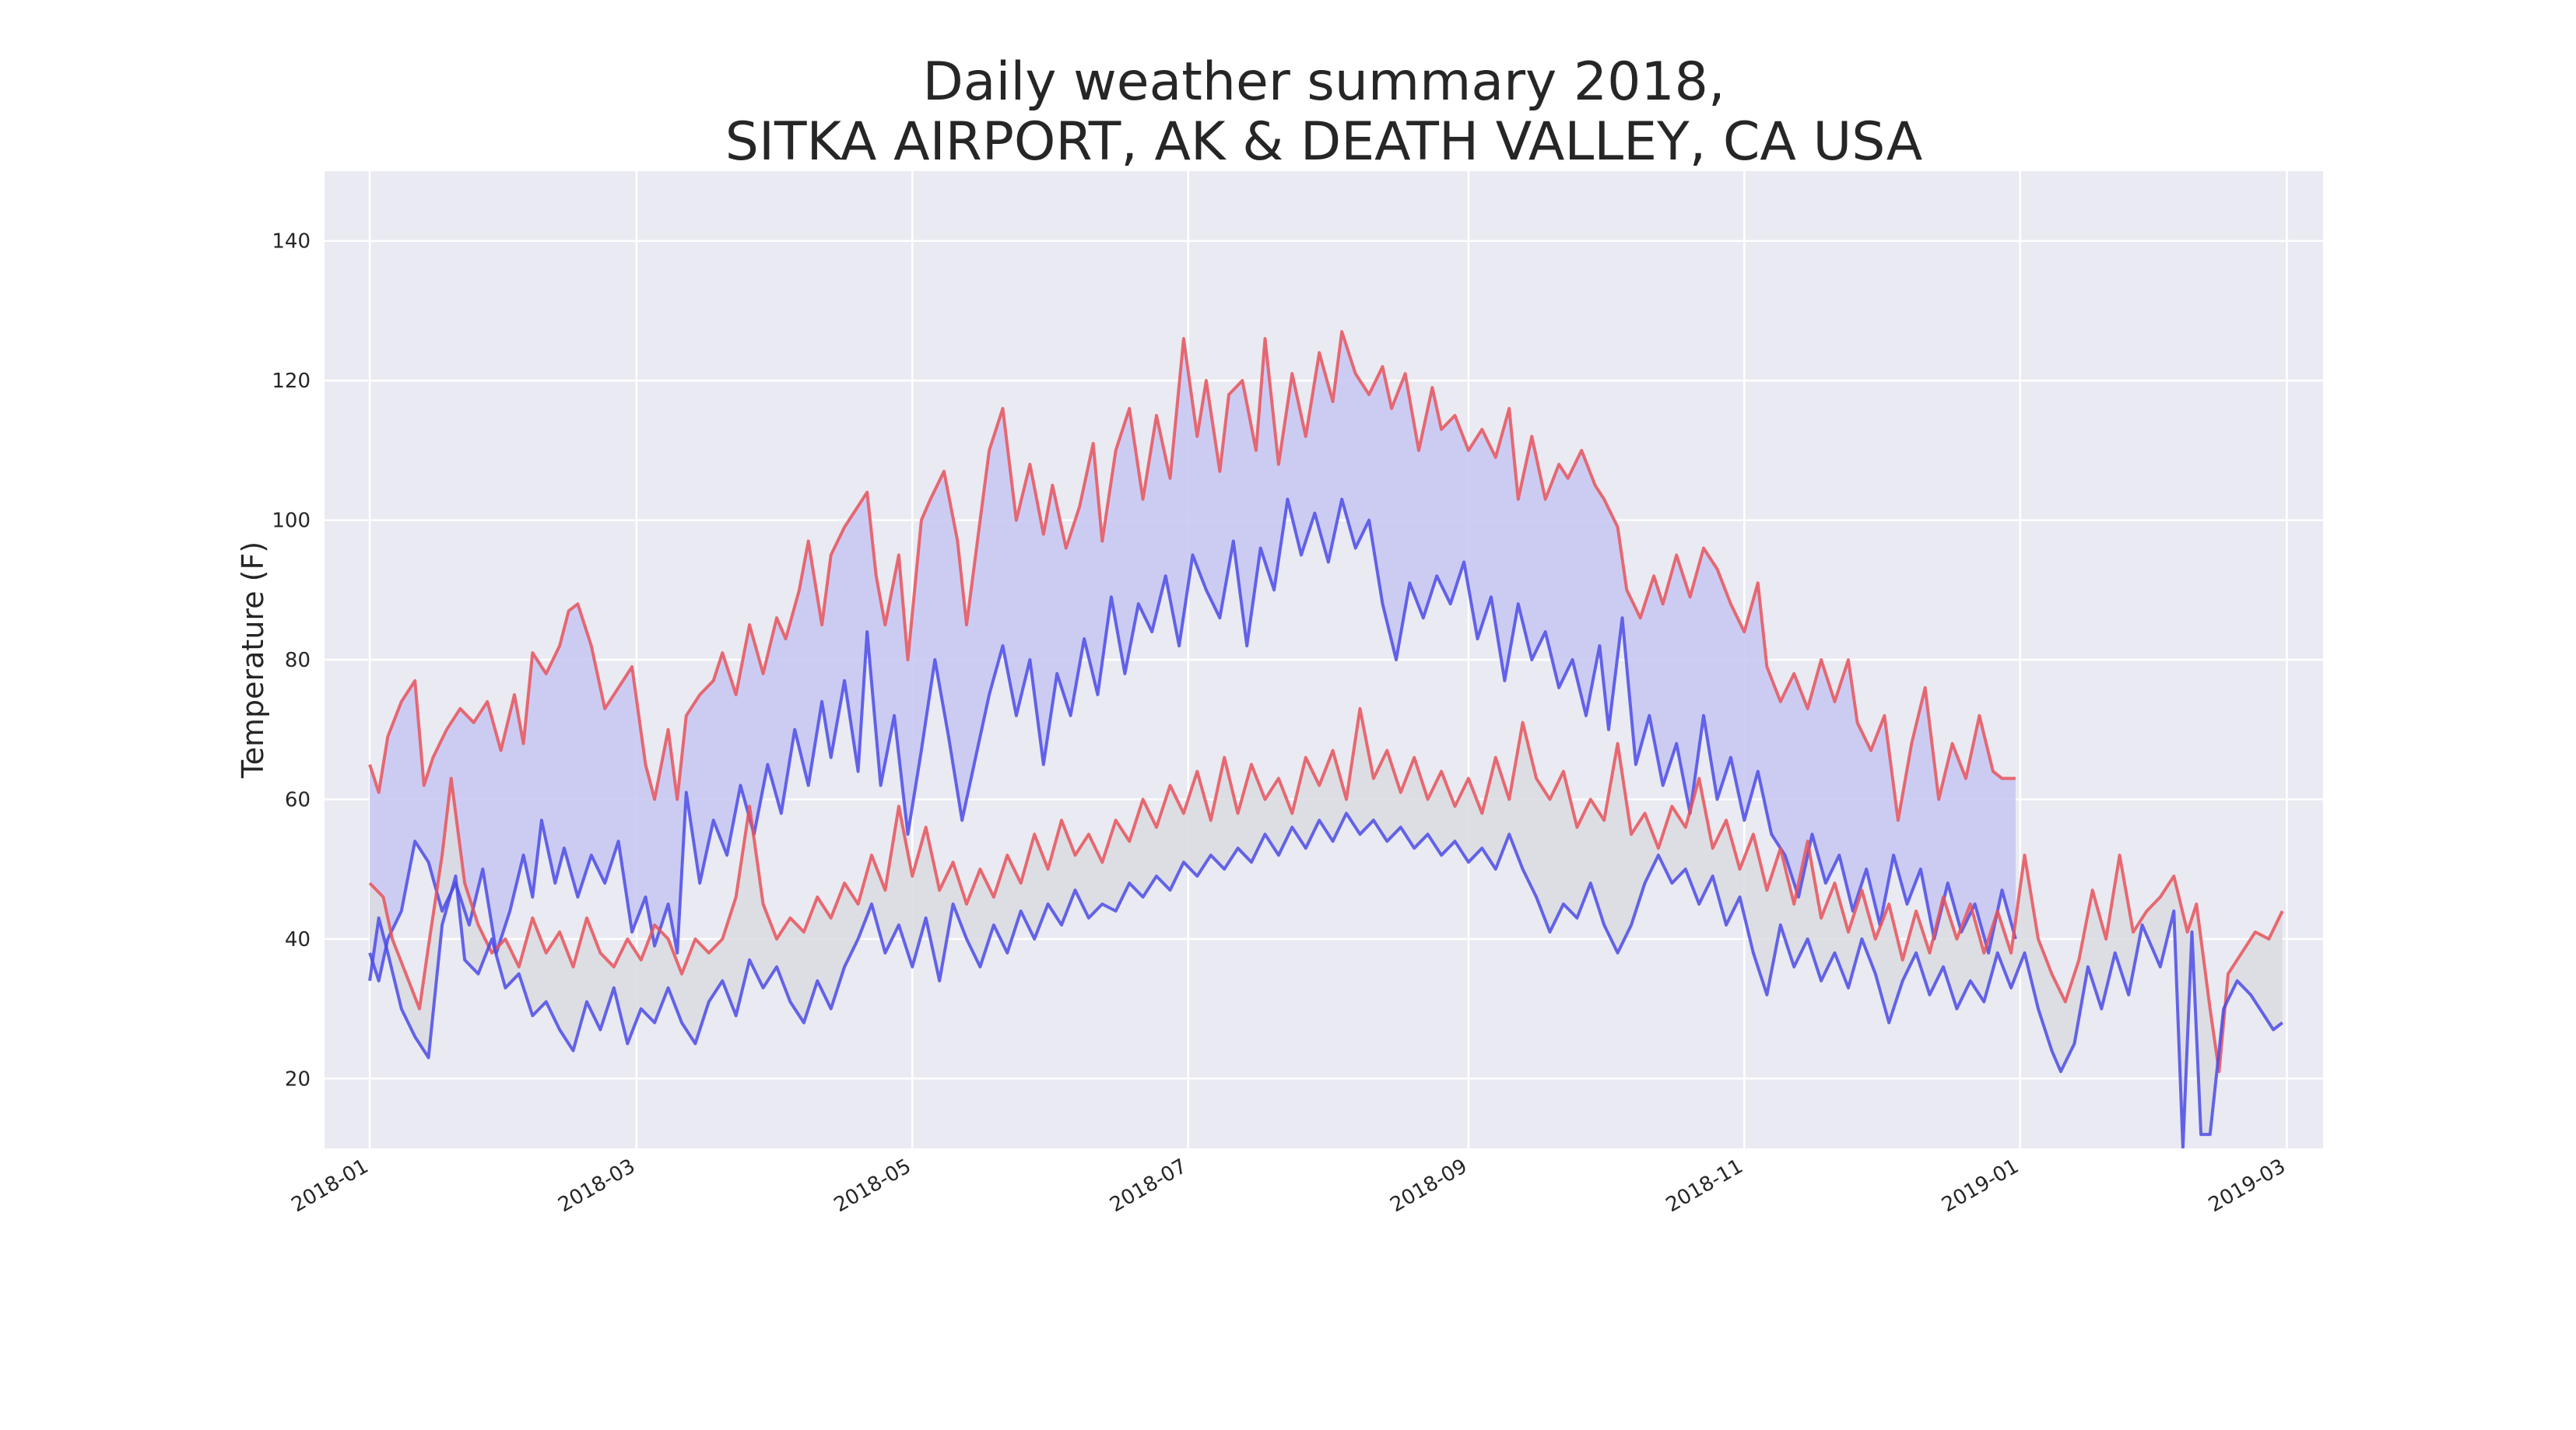 This screenshot has height=1430, width=2576. Describe the element at coordinates (298, 940) in the screenshot. I see `y-tick-label: 40` at that location.